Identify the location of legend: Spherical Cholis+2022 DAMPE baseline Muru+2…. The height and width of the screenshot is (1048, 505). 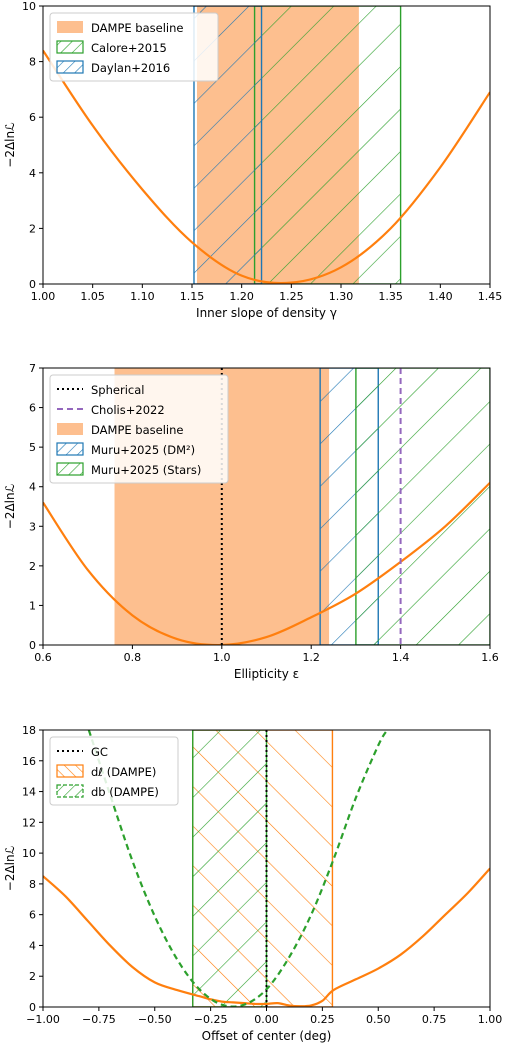
(139, 429).